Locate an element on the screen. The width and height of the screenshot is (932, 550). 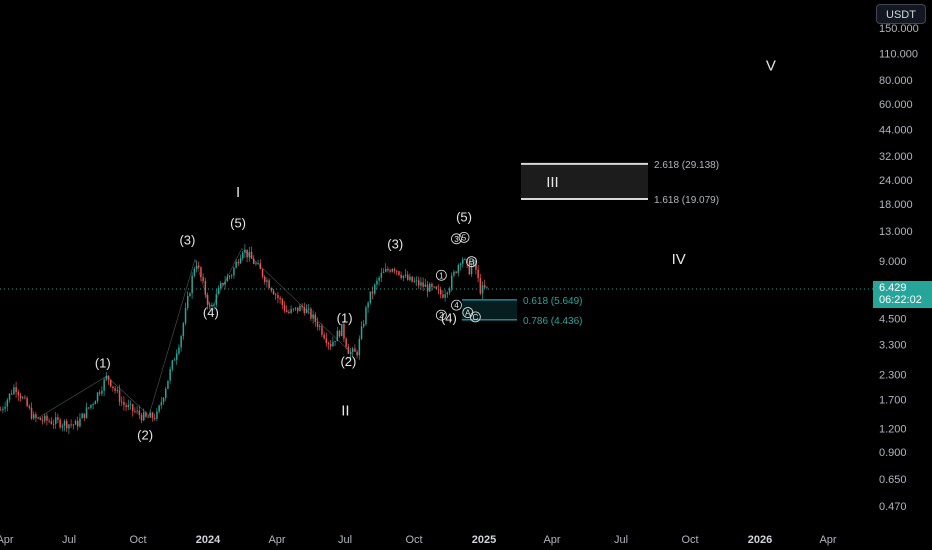
subwave-label: 1 is located at coordinates (441, 275).